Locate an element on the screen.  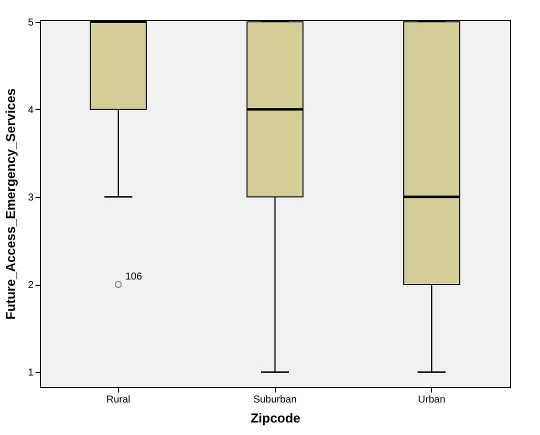
x-tick-label: Urban is located at coordinates (432, 400).